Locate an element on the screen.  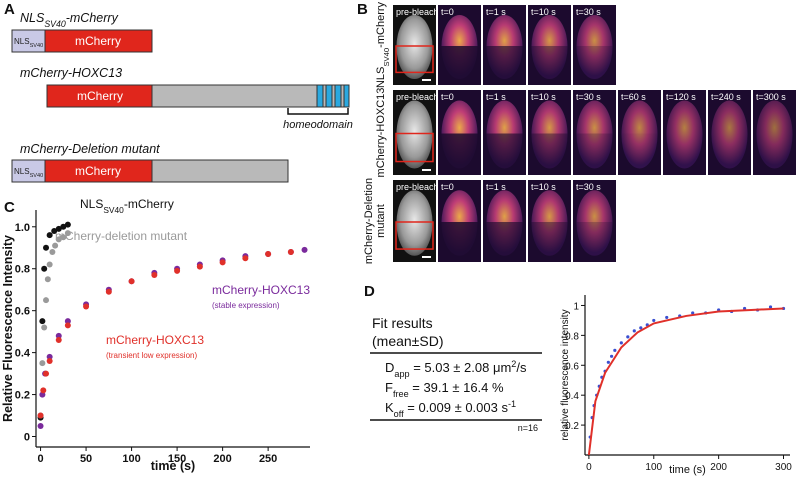
row-label: mCherry-HOXC13 is located at coordinates (381, 133).